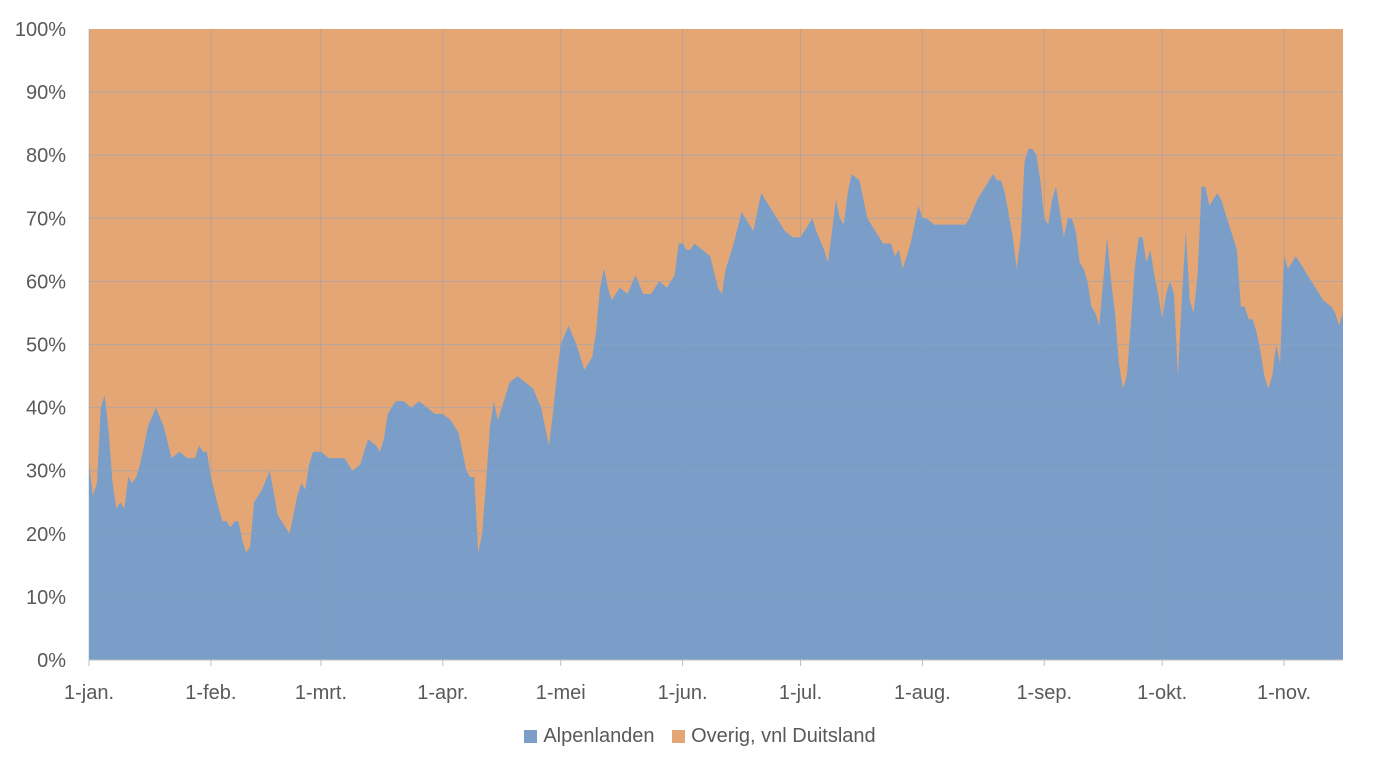  I want to click on x-tick-label: 1-mei, so click(561, 693).